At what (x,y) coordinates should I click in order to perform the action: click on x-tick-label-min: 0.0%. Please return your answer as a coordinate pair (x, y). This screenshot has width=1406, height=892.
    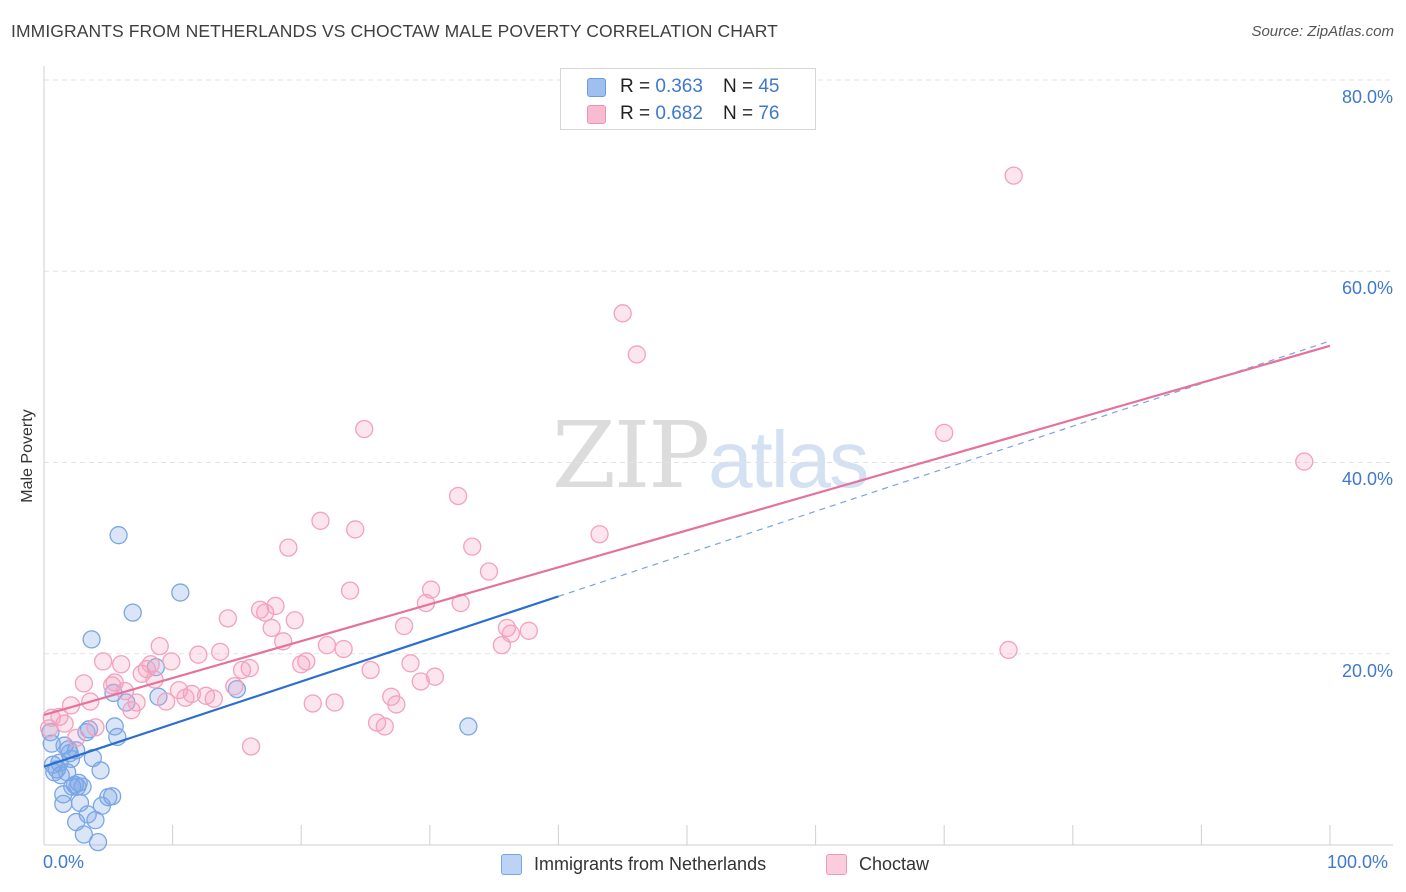
    Looking at the image, I should click on (64, 862).